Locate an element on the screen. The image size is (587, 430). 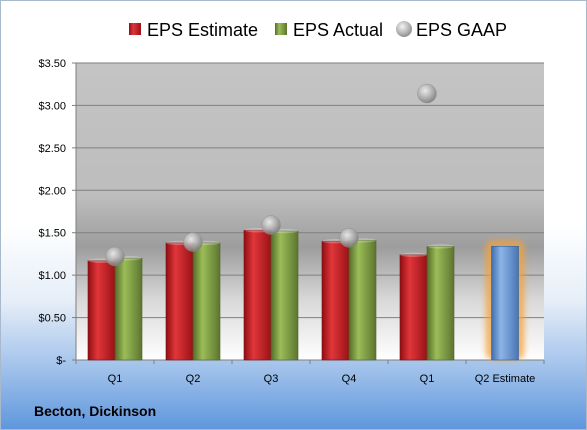
eps-actual-bar-top is located at coordinates (440, 246).